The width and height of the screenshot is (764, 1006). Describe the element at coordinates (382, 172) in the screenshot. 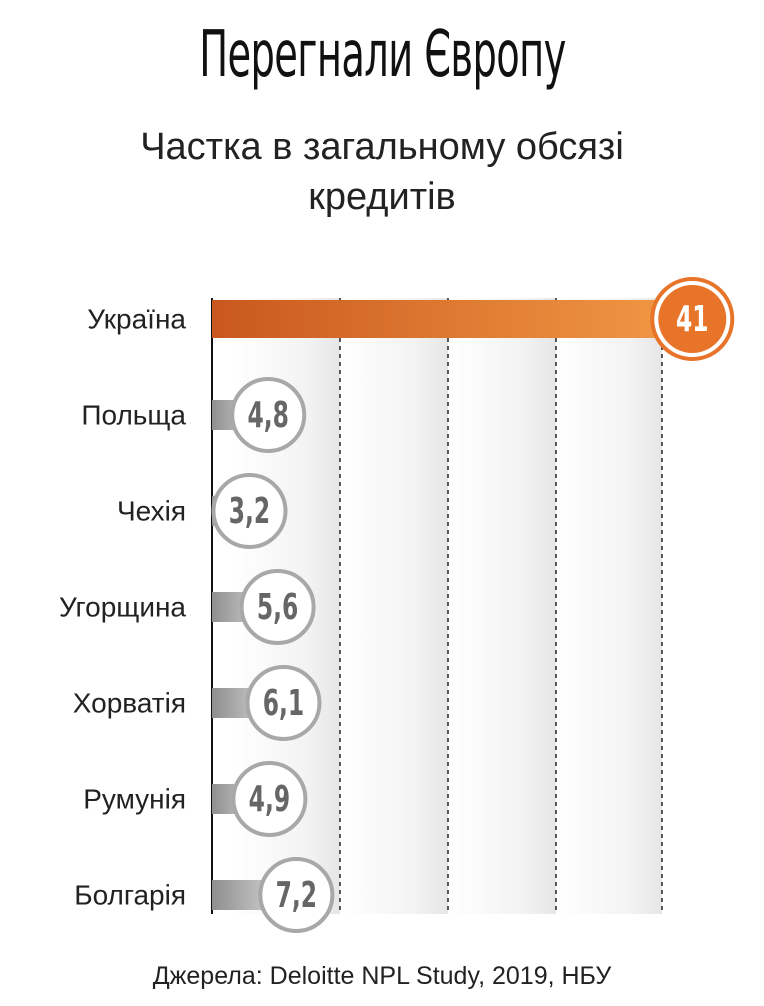

I see `chart-subtitle: Частка в загальному обсязі кредитів` at that location.